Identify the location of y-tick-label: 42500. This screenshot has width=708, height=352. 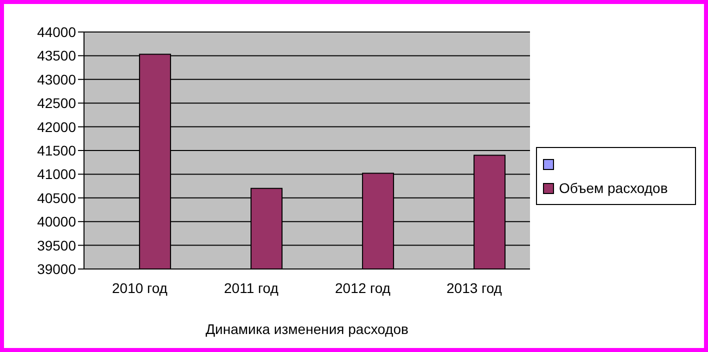
(56, 103).